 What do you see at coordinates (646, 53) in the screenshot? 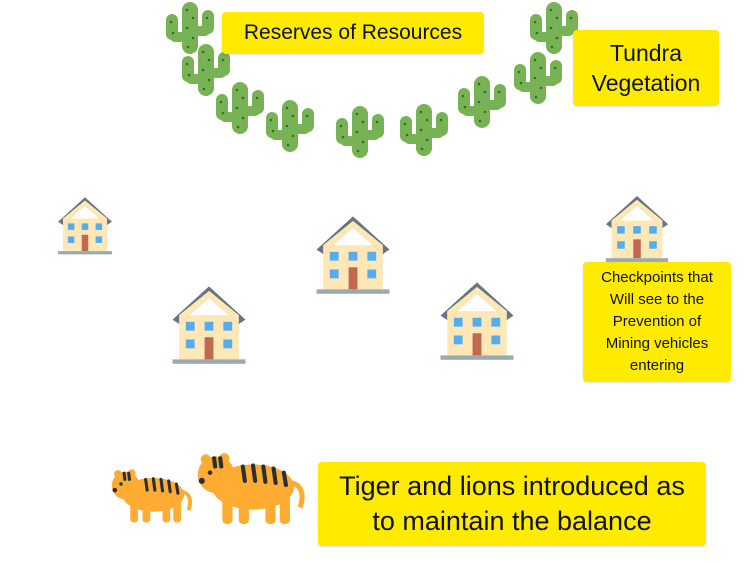
I see `tundra-line: Tundra` at bounding box center [646, 53].